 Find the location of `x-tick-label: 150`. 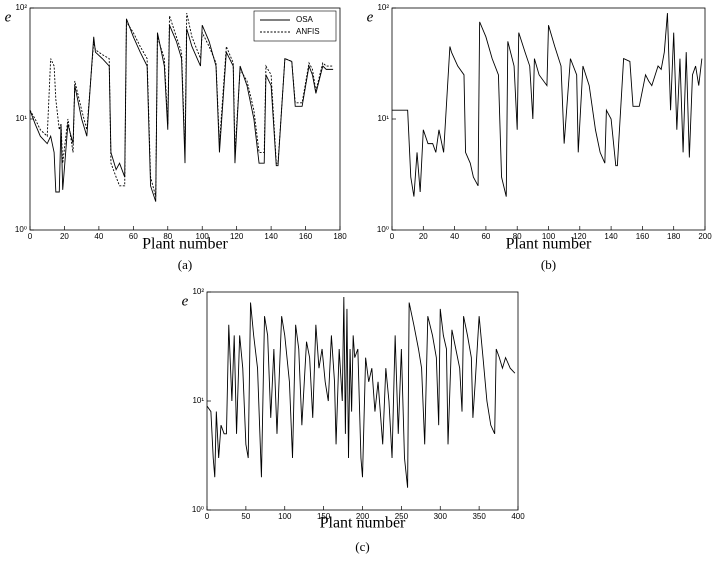

x-tick-label: 150 is located at coordinates (324, 516).